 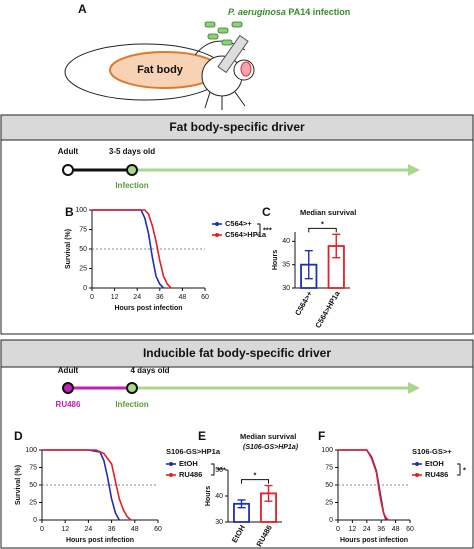 What do you see at coordinates (286, 265) in the screenshot?
I see `y-tick-label: 35` at bounding box center [286, 265].